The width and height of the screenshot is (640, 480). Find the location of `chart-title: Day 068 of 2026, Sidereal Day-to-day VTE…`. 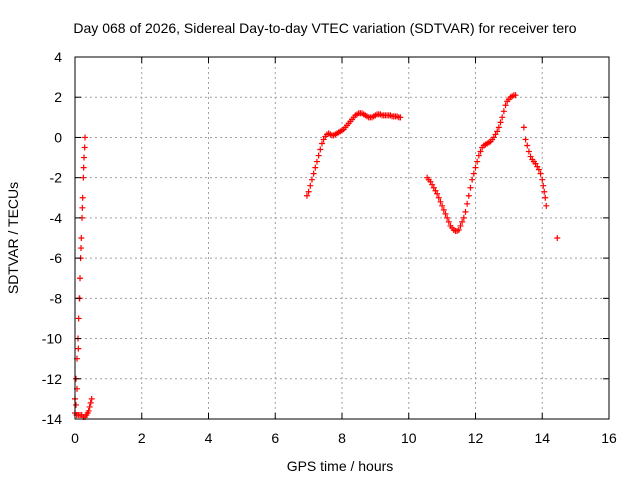

chart-title: Day 068 of 2026, Sidereal Day-to-day VTE… is located at coordinates (324, 28).